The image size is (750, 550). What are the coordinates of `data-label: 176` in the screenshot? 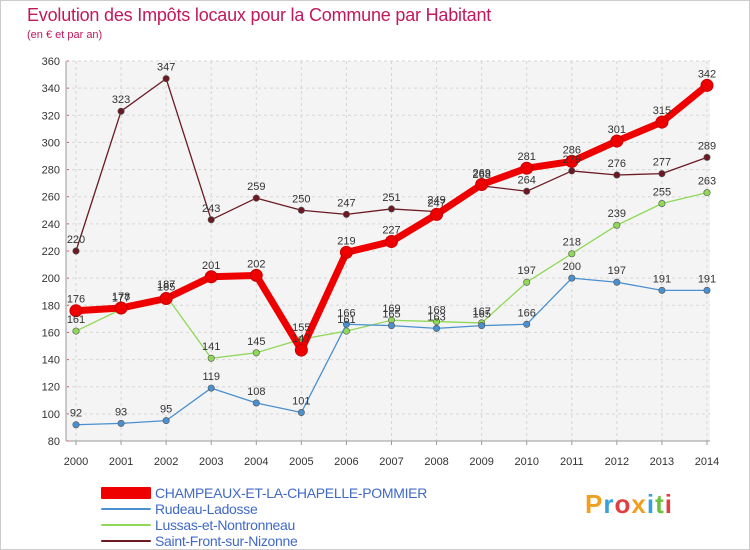 It's located at (76, 300).